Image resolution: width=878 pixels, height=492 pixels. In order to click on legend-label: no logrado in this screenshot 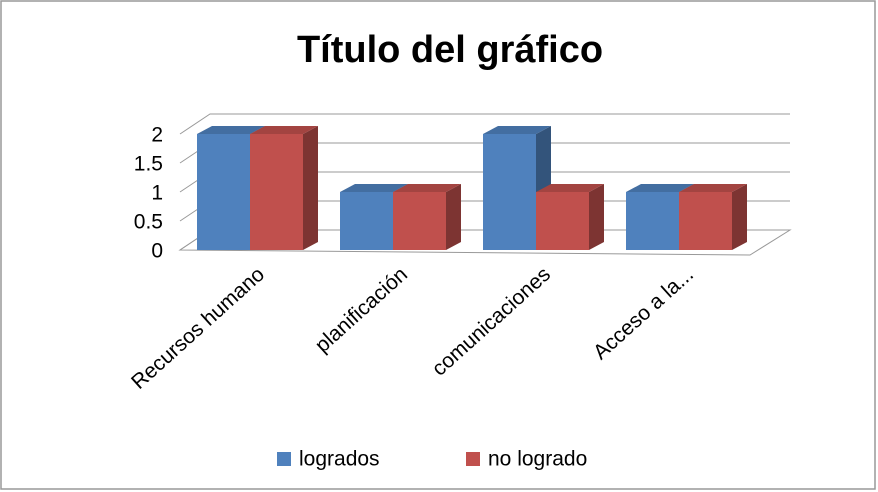, I will do `click(537, 459)`.